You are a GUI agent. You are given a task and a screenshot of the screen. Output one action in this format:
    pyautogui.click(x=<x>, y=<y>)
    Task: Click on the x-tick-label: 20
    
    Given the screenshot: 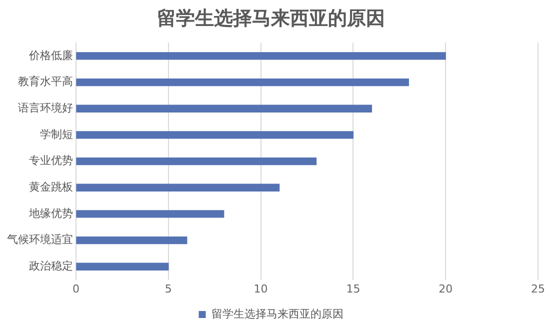 What is the action you would take?
    pyautogui.click(x=445, y=289)
    